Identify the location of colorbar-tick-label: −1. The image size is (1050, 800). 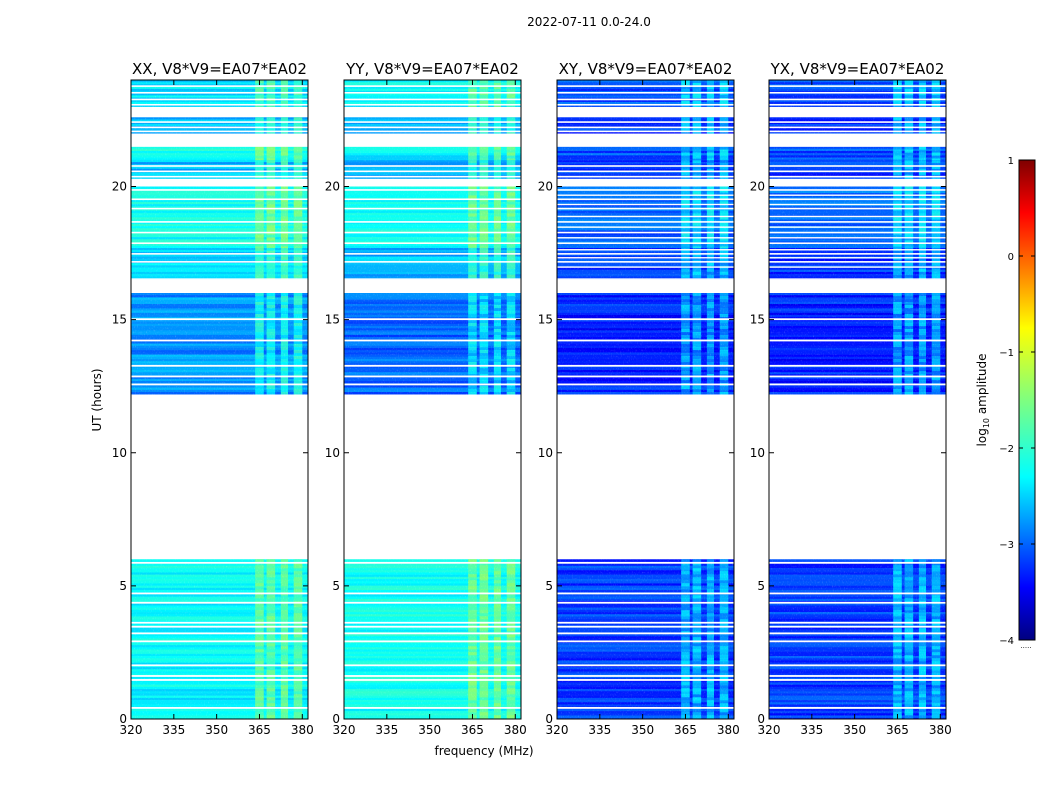
(1006, 353).